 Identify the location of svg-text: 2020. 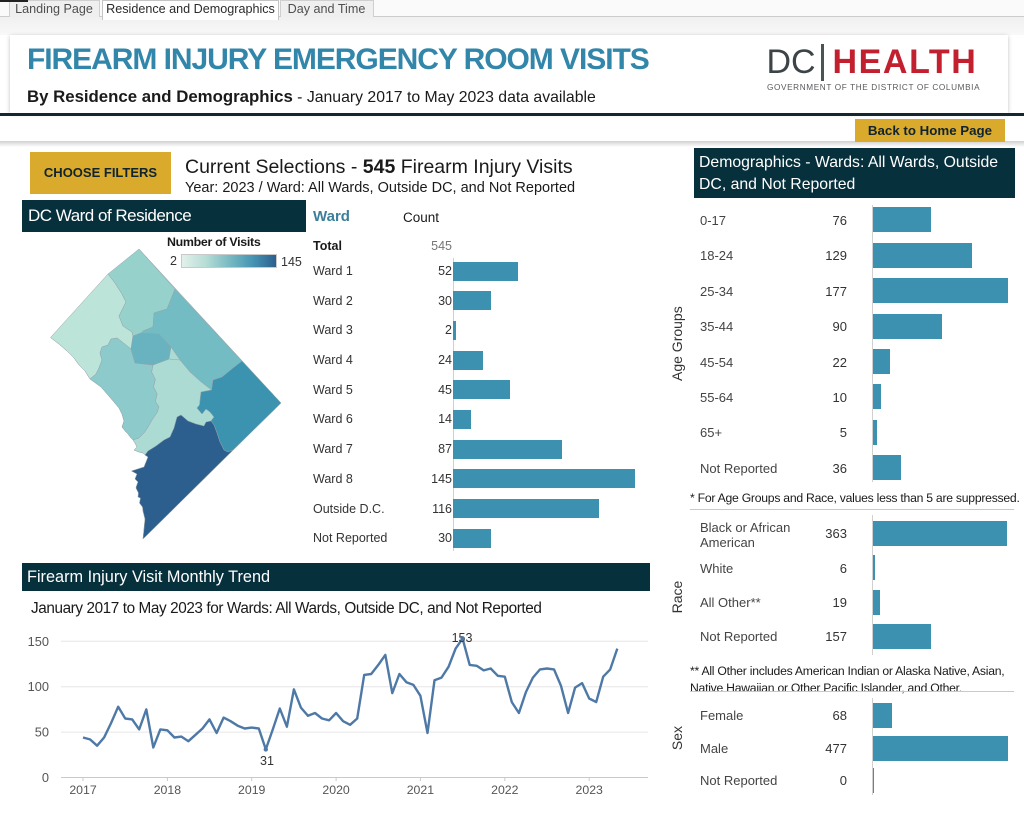
(336, 790).